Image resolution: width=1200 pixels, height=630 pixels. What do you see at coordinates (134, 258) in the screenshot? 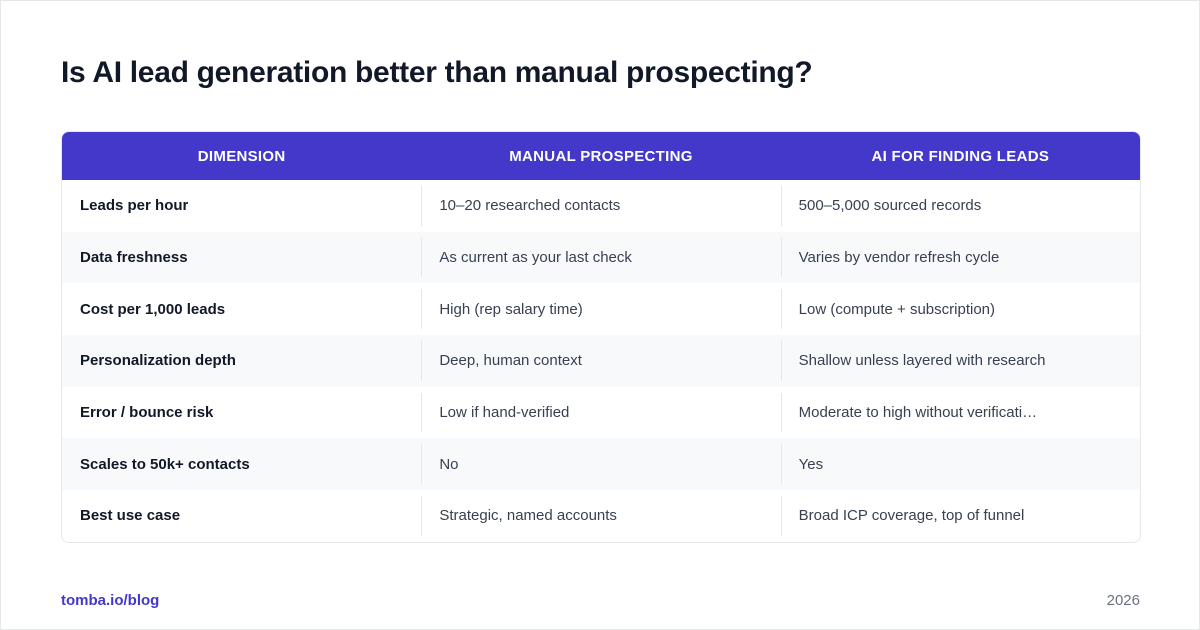
I see `dimension-cell: Data freshness` at bounding box center [134, 258].